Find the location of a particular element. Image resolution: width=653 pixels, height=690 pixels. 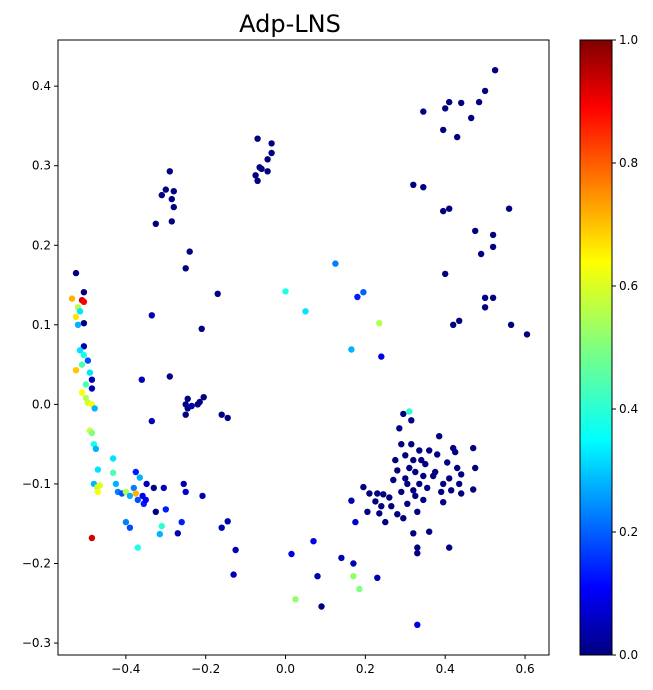

y-tick-label: −0.1 is located at coordinates (36, 484).